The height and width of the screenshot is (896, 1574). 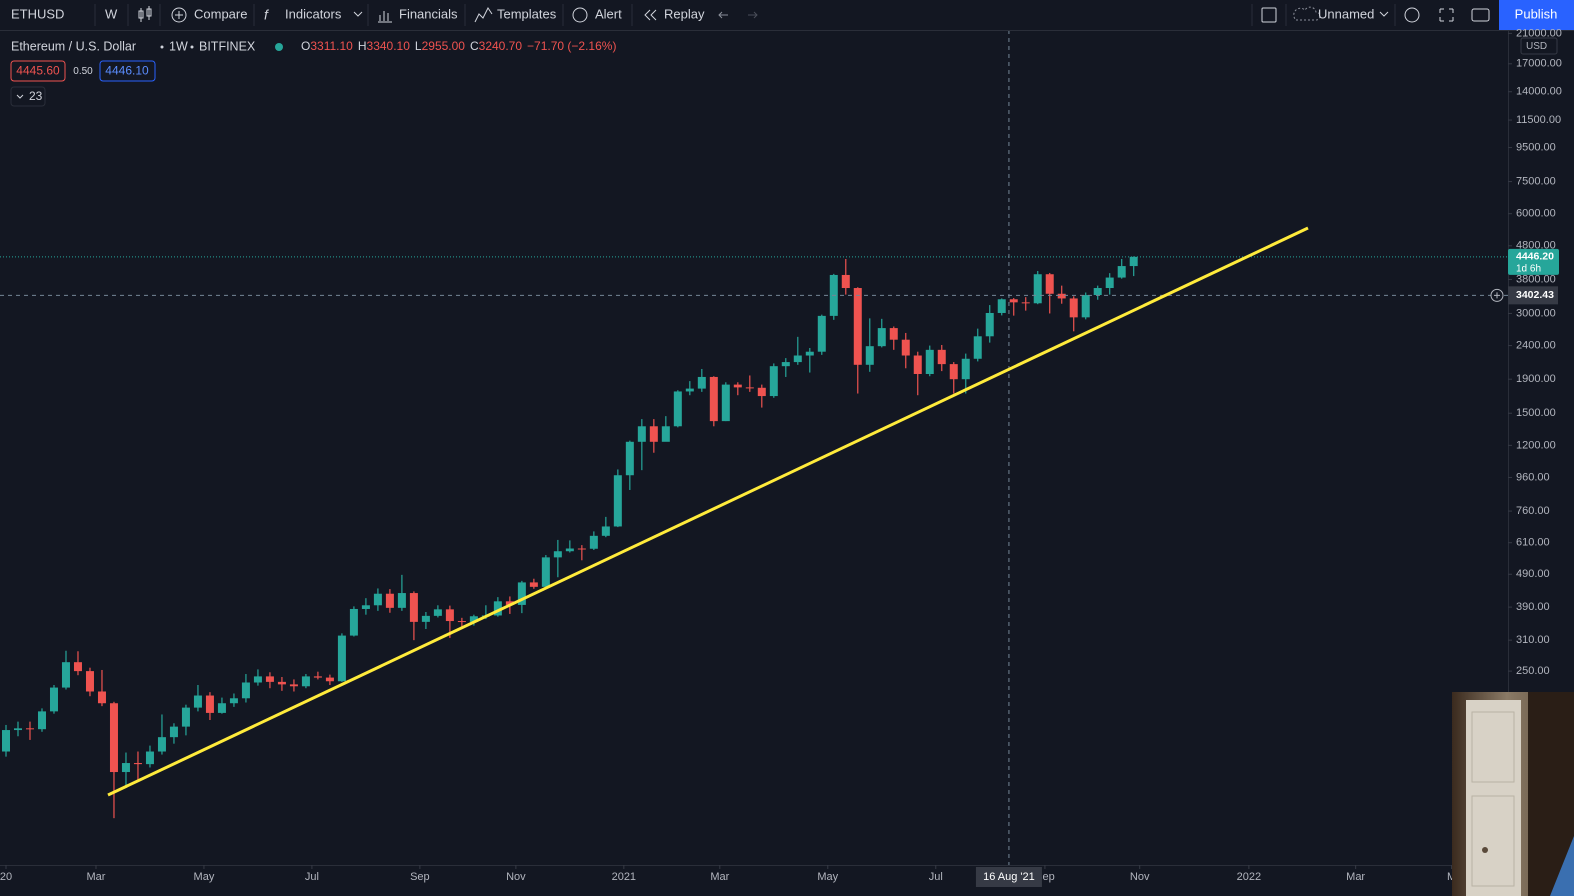 What do you see at coordinates (179, 15) in the screenshot?
I see `compare-icon` at bounding box center [179, 15].